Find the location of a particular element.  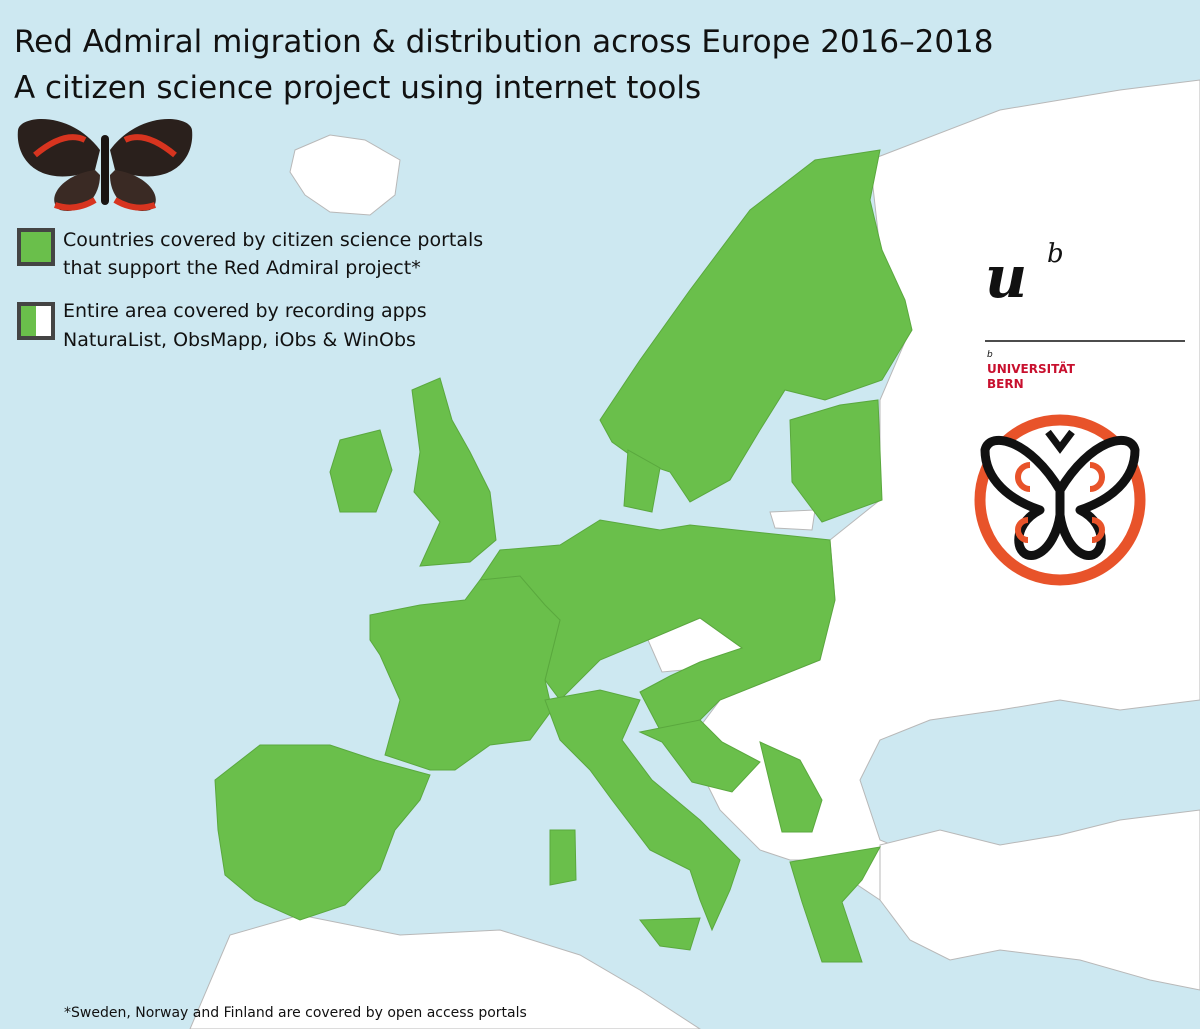

iceland is located at coordinates (345, 175).